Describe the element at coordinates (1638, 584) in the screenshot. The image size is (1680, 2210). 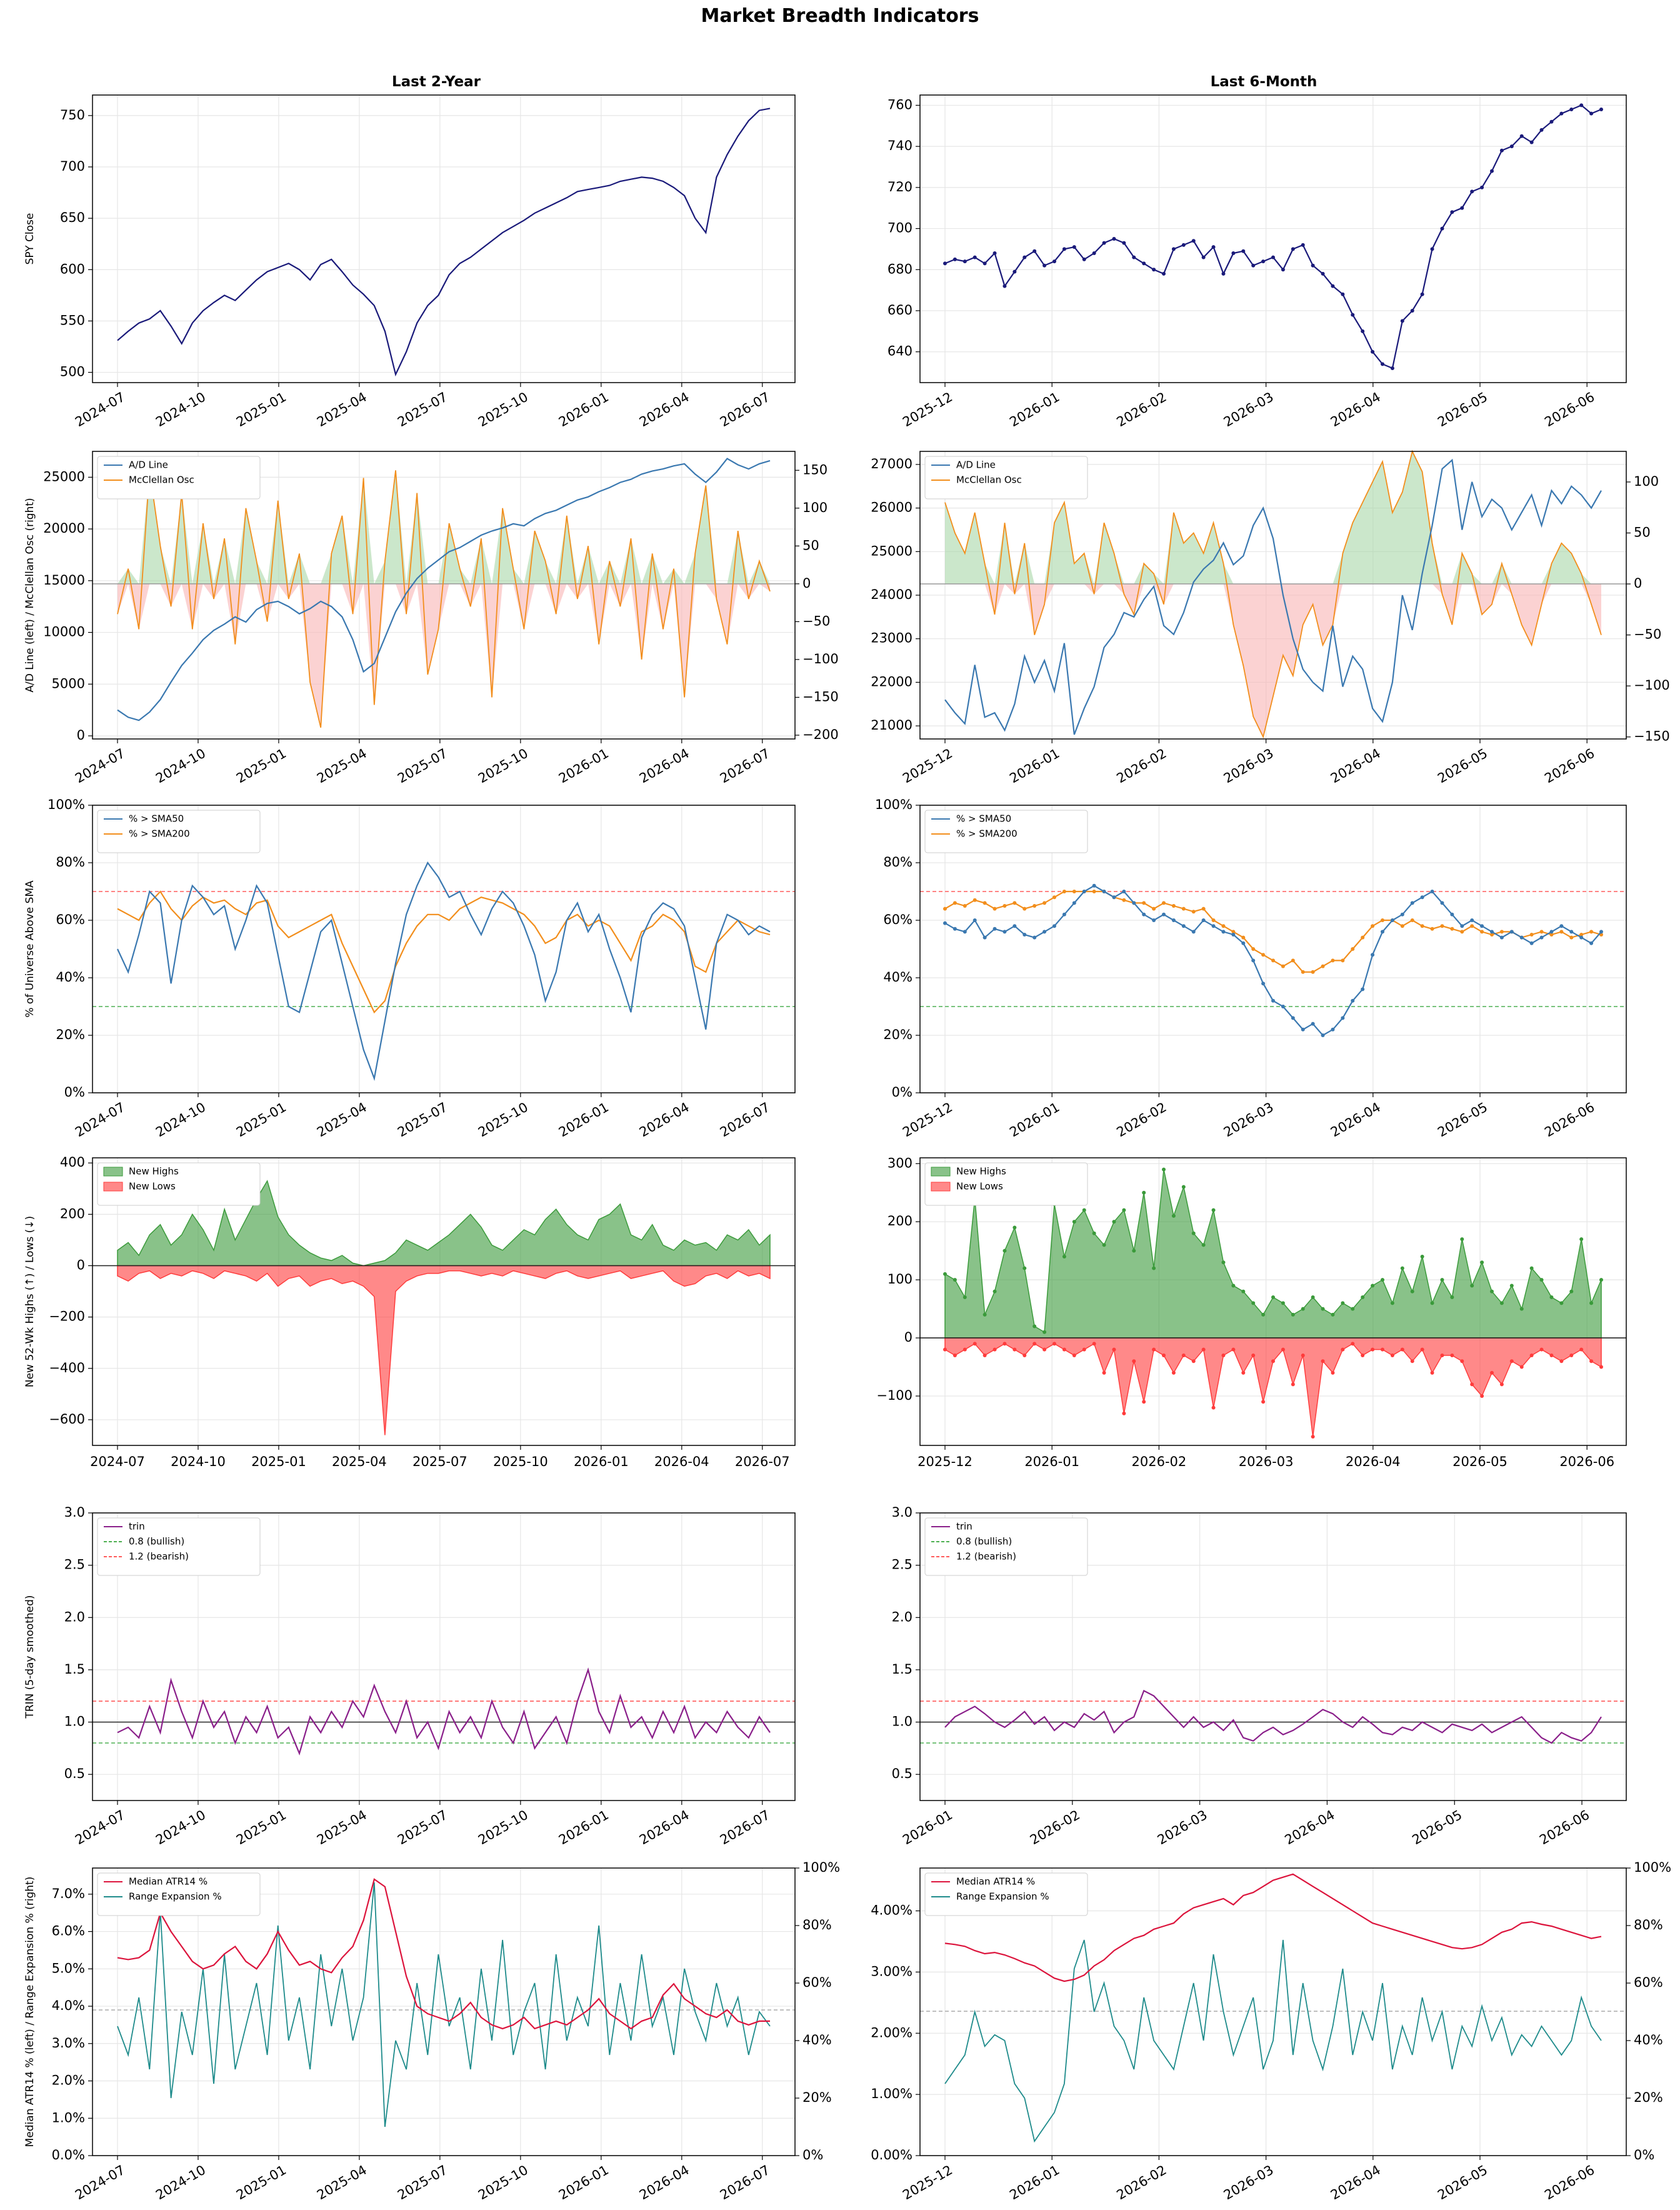
I see `y2-tick-label: 0` at that location.